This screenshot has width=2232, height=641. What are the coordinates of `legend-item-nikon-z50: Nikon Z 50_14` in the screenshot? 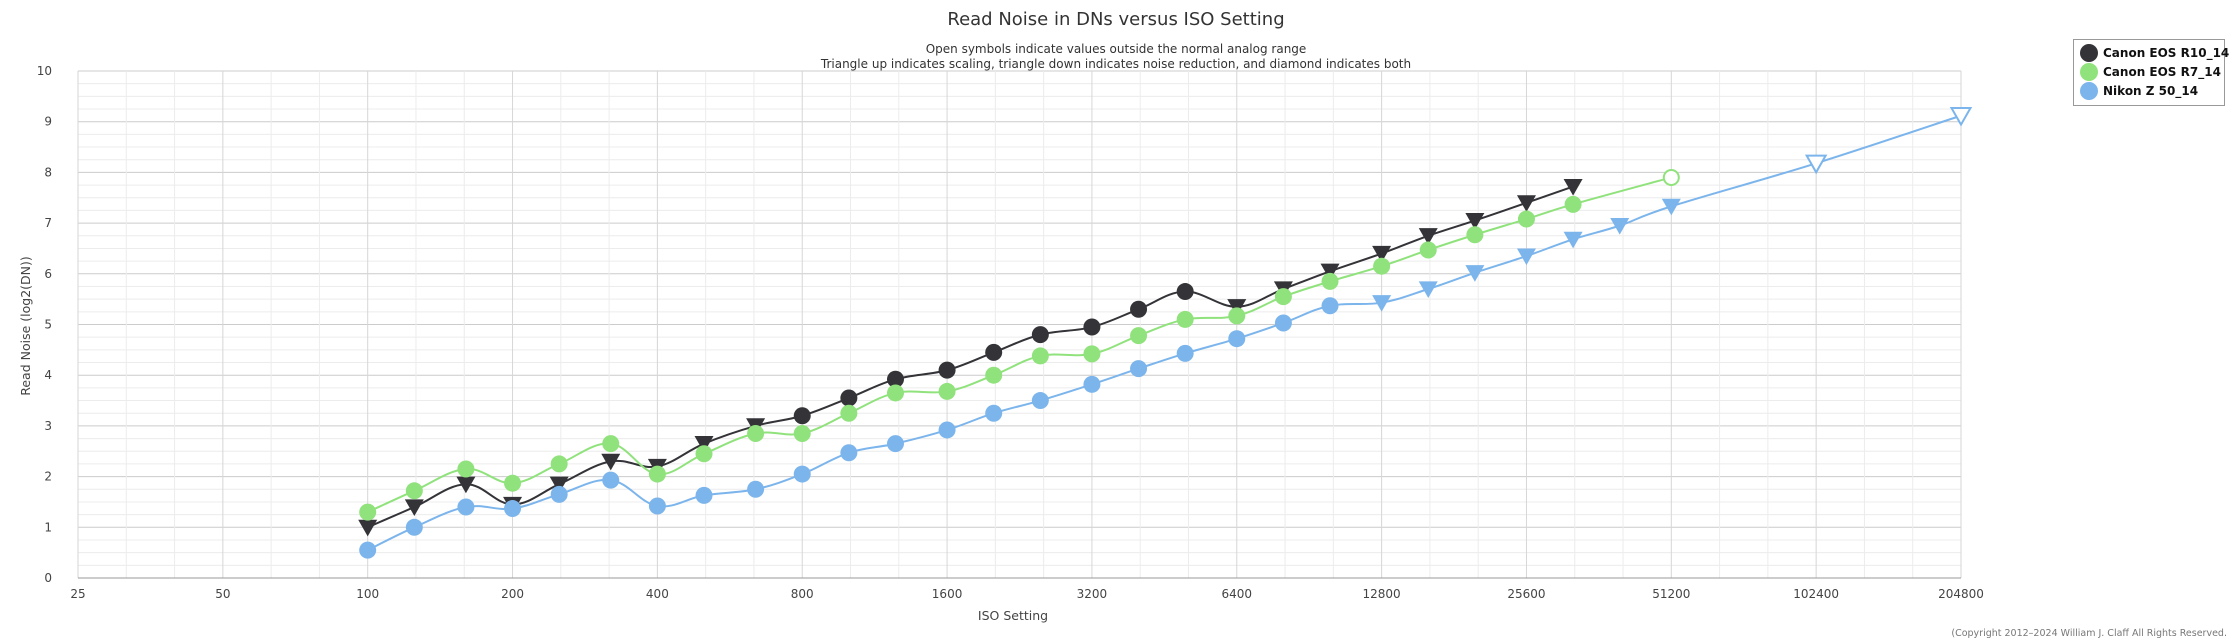 It's located at (2139, 91).